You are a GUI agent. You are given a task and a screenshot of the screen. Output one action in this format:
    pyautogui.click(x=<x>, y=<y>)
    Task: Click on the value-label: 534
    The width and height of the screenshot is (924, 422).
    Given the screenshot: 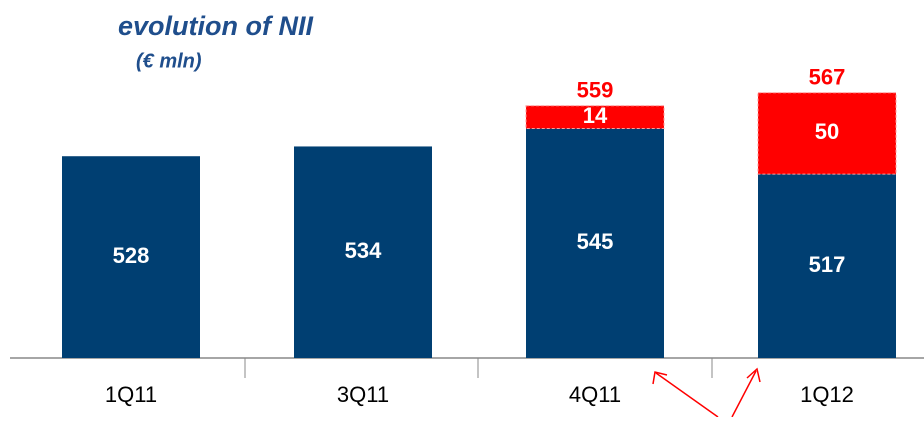 What is the action you would take?
    pyautogui.click(x=363, y=250)
    